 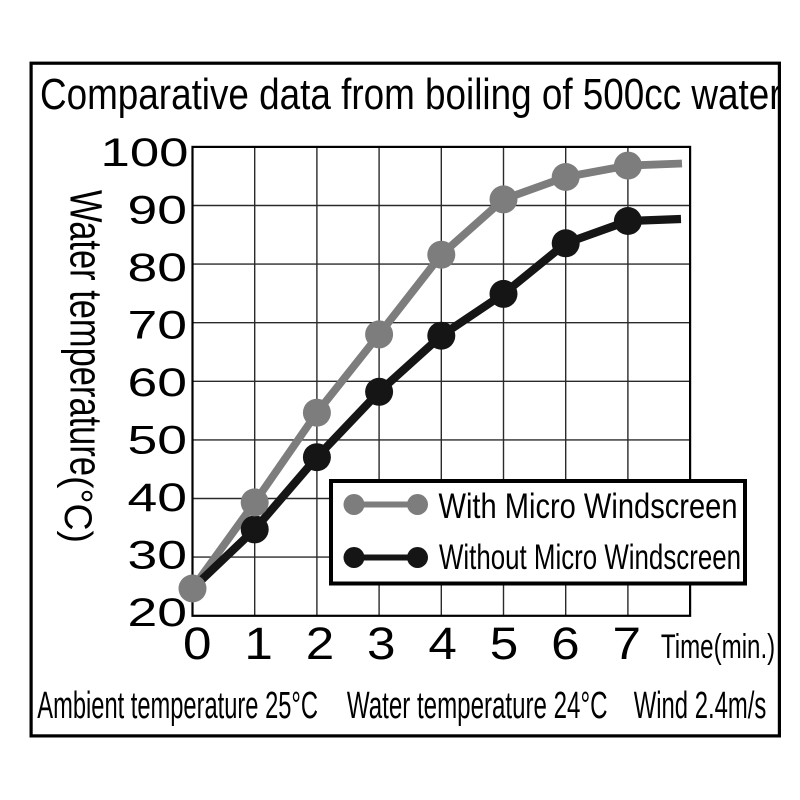 What do you see at coordinates (145, 153) in the screenshot?
I see `svg-text: 100` at bounding box center [145, 153].